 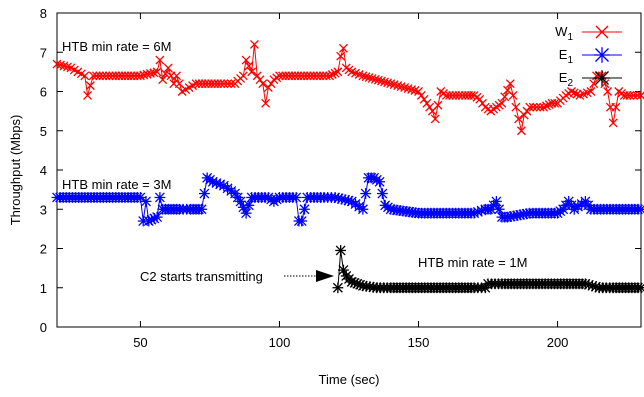 What do you see at coordinates (201, 276) in the screenshot?
I see `annotation-c2-start: C2 starts transmitting` at bounding box center [201, 276].